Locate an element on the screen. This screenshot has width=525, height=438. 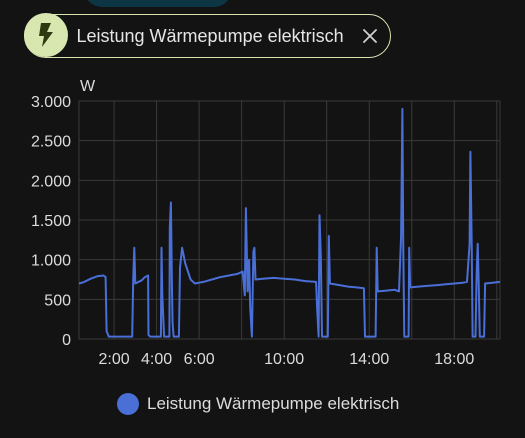
legend-item: Leistung Wärmepumpe elektrisch is located at coordinates (258, 404).